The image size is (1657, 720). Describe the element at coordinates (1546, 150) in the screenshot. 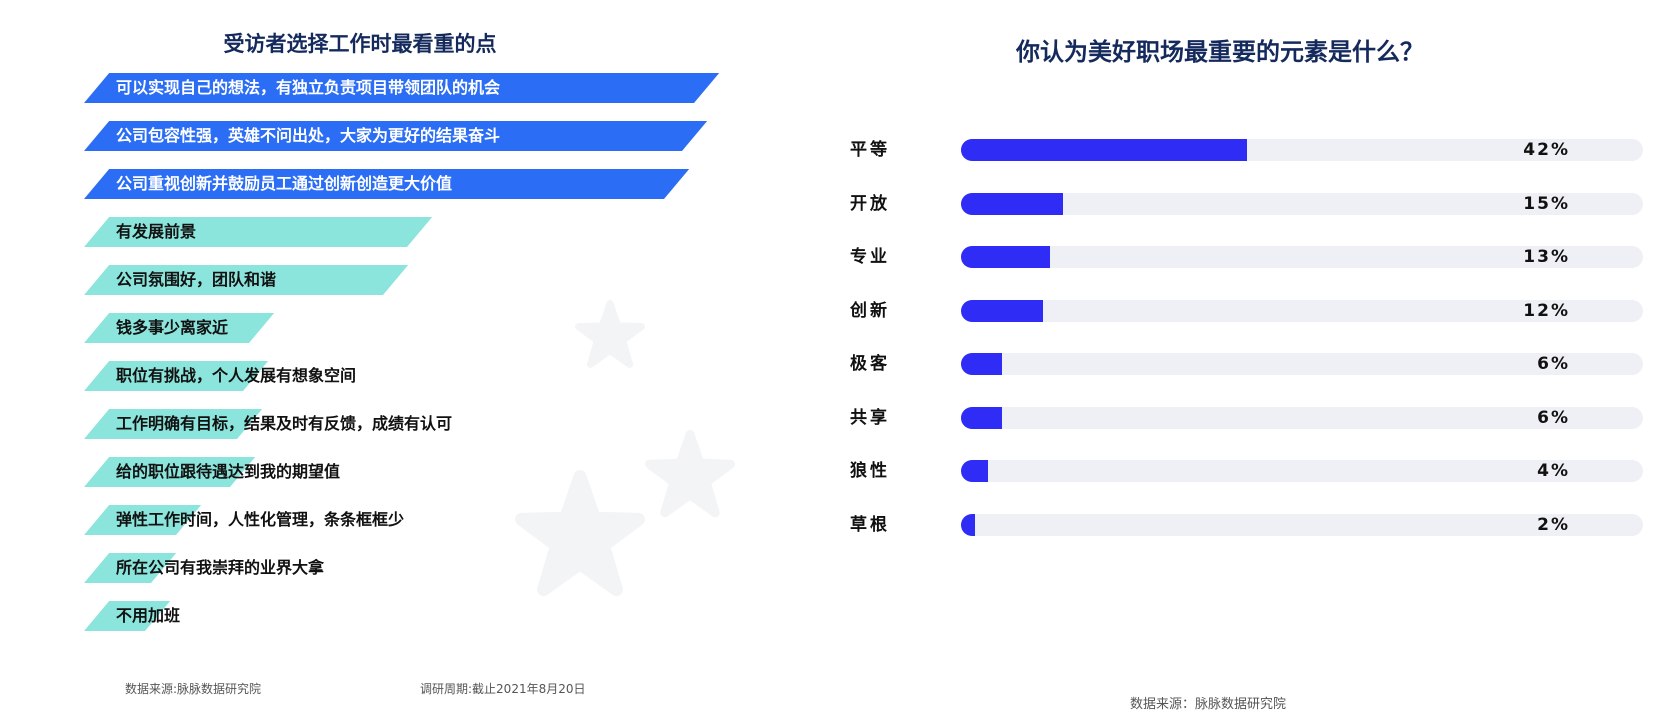

I see `value-label: 42%` at that location.